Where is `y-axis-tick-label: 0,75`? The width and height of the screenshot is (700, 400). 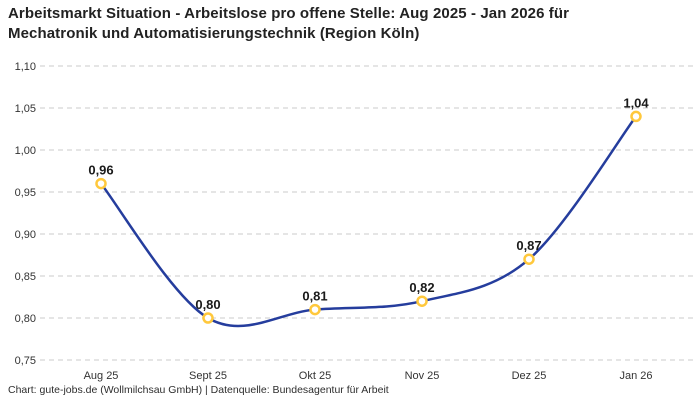 y-axis-tick-label: 0,75 is located at coordinates (25, 361).